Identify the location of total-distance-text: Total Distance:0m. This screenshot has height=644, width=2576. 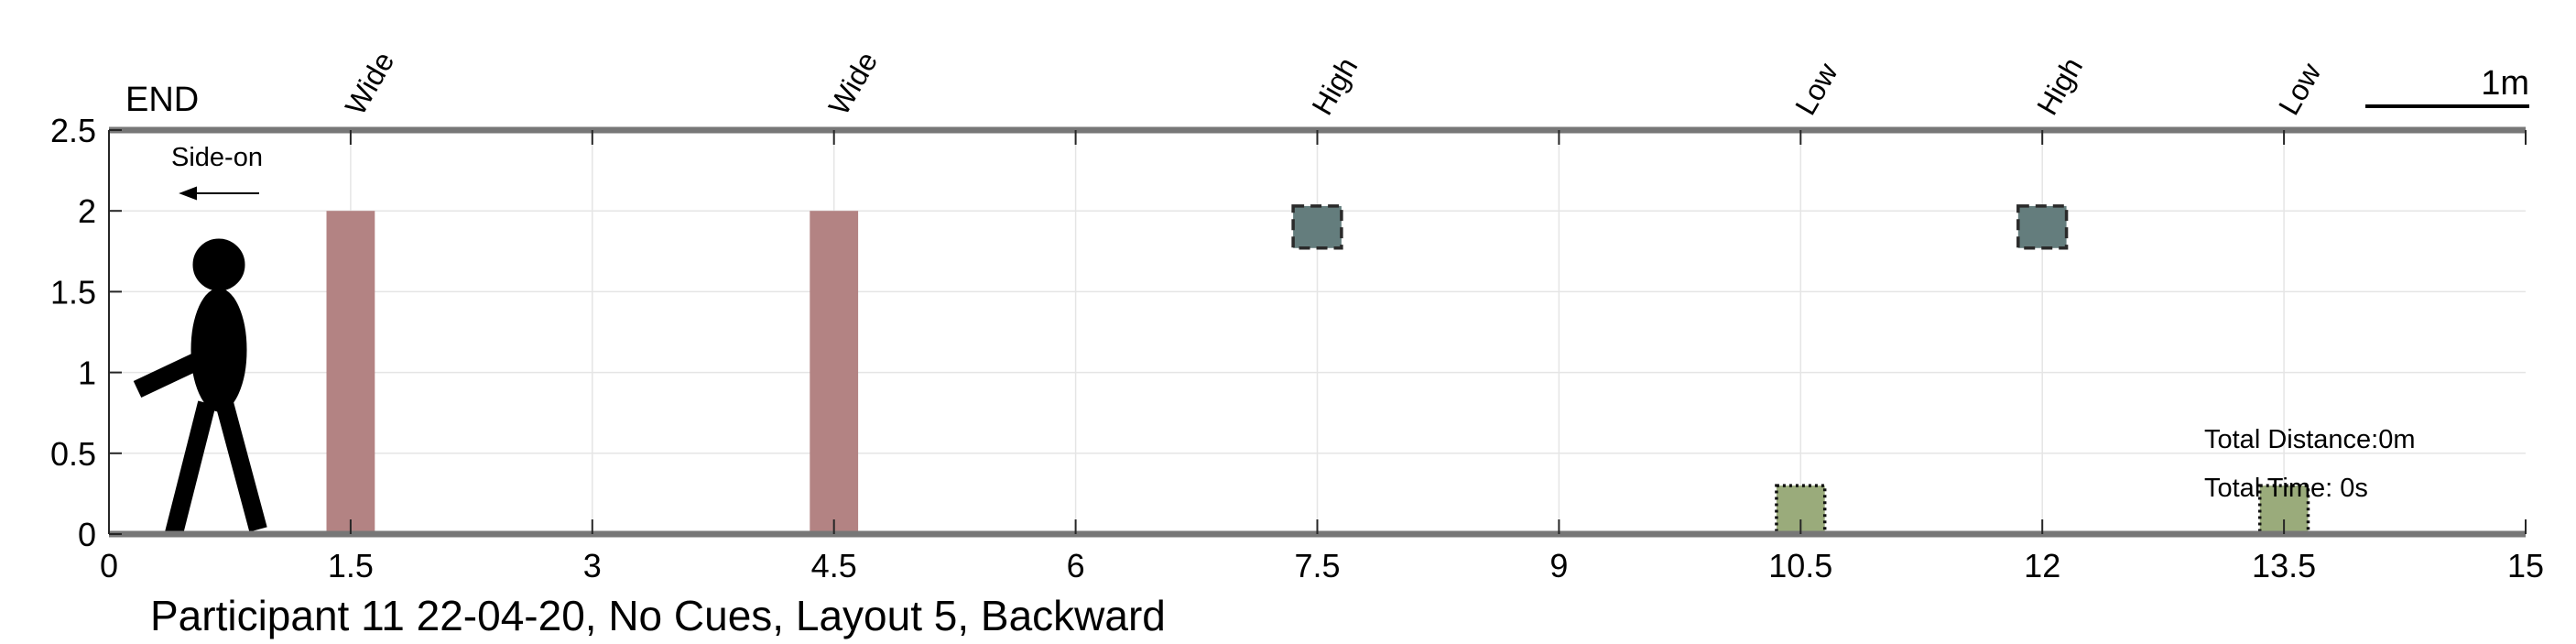
(2310, 440).